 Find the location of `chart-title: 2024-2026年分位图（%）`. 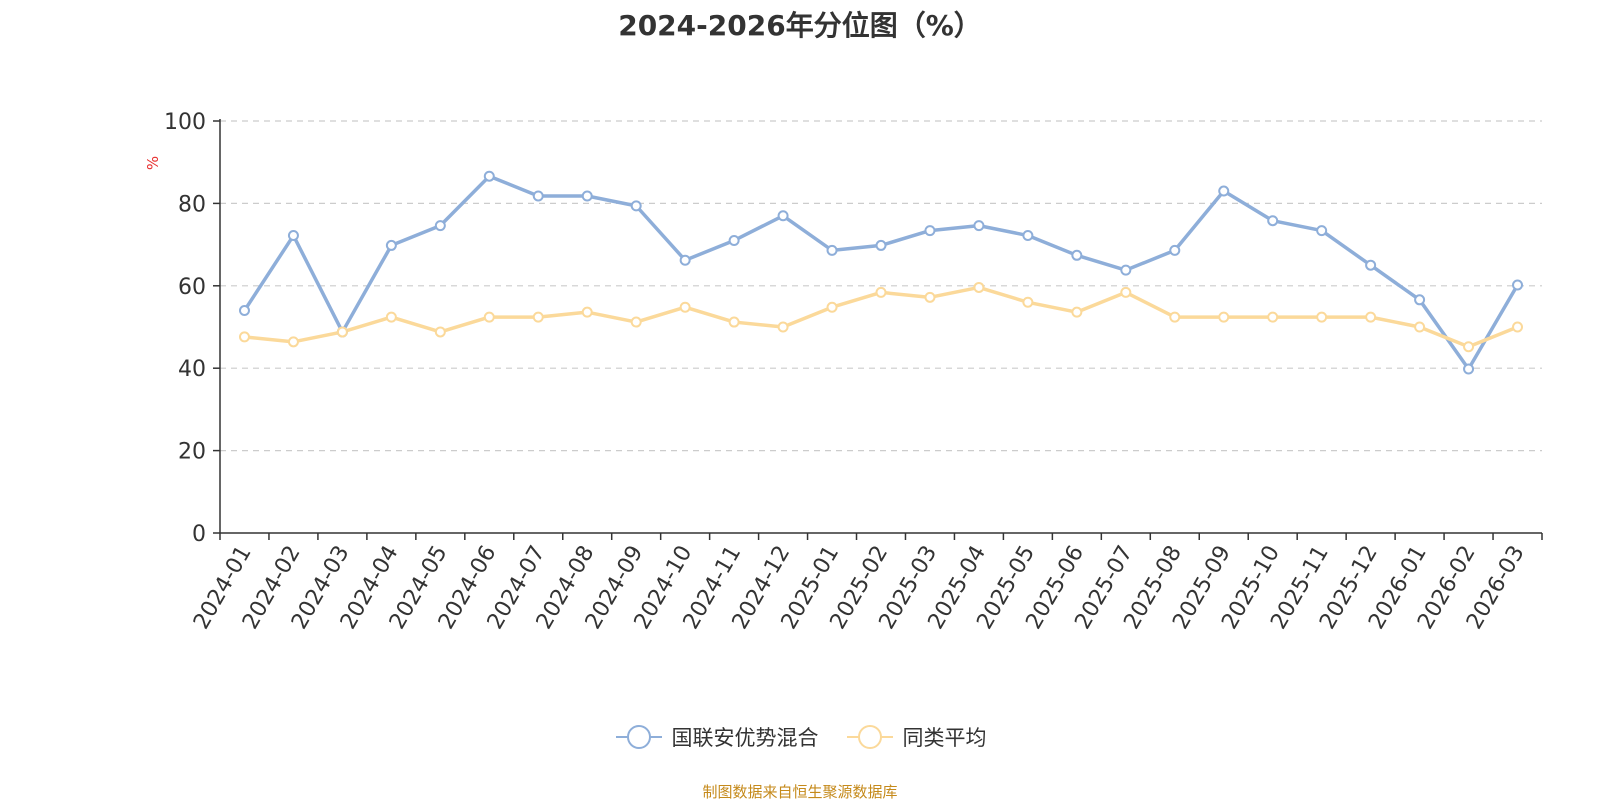

chart-title: 2024-2026年分位图（%） is located at coordinates (800, 25).